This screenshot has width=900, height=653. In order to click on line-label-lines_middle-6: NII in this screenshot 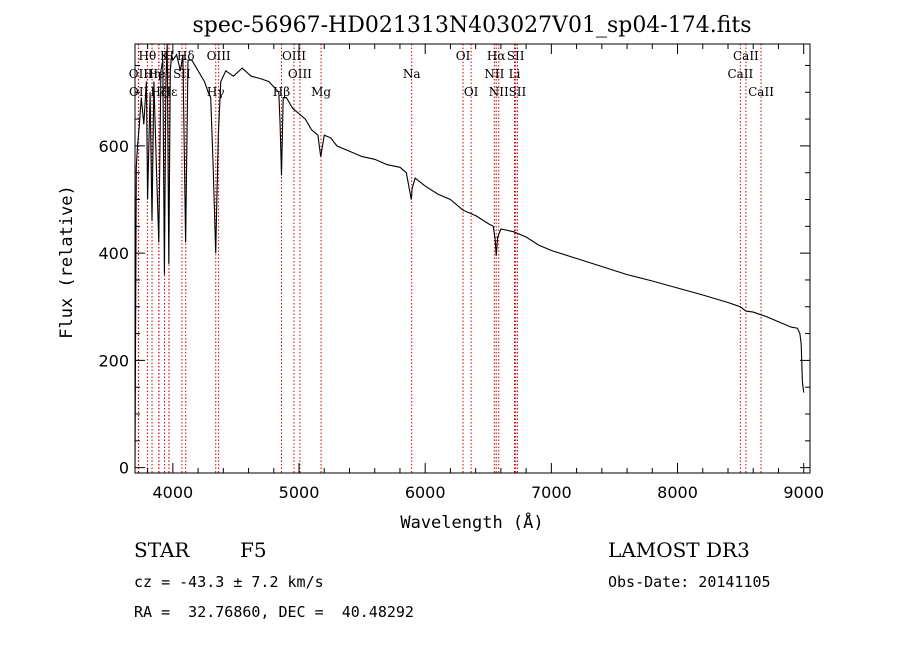, I will do `click(494, 74)`.